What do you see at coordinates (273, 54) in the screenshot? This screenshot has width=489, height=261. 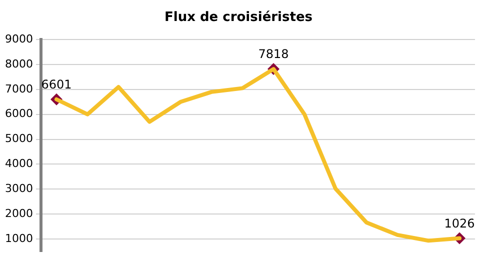 I see `data-label: 7818` at bounding box center [273, 54].